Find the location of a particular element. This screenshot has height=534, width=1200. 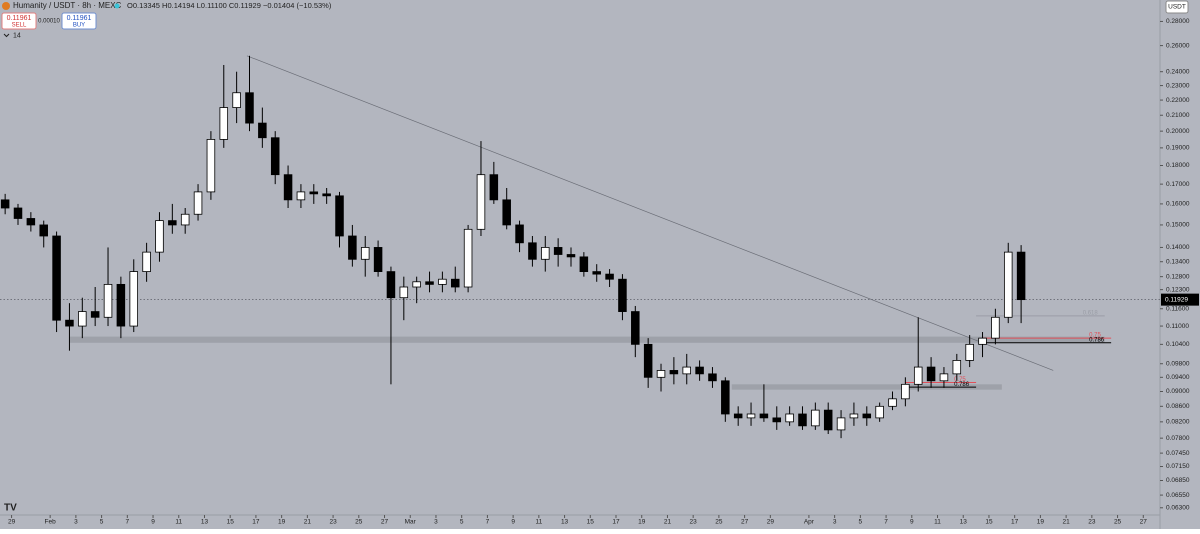

y-tick-label: 0.07450 is located at coordinates (1178, 453).